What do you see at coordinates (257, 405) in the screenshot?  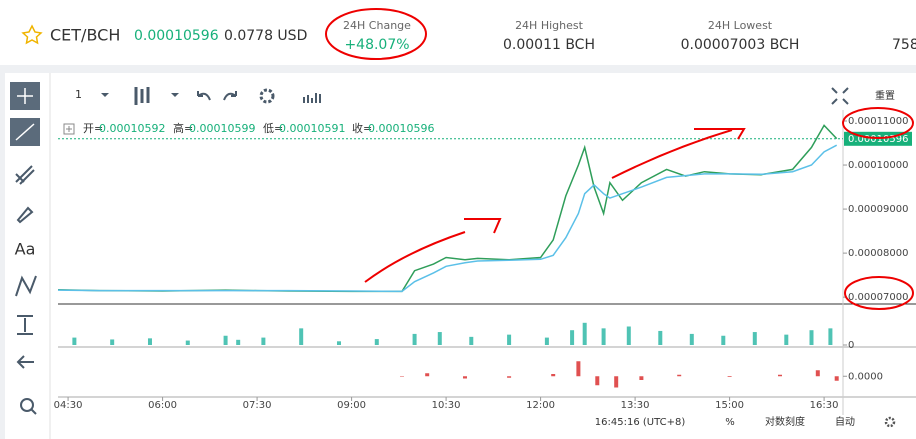 I see `x-tick-label: 07:30` at bounding box center [257, 405].